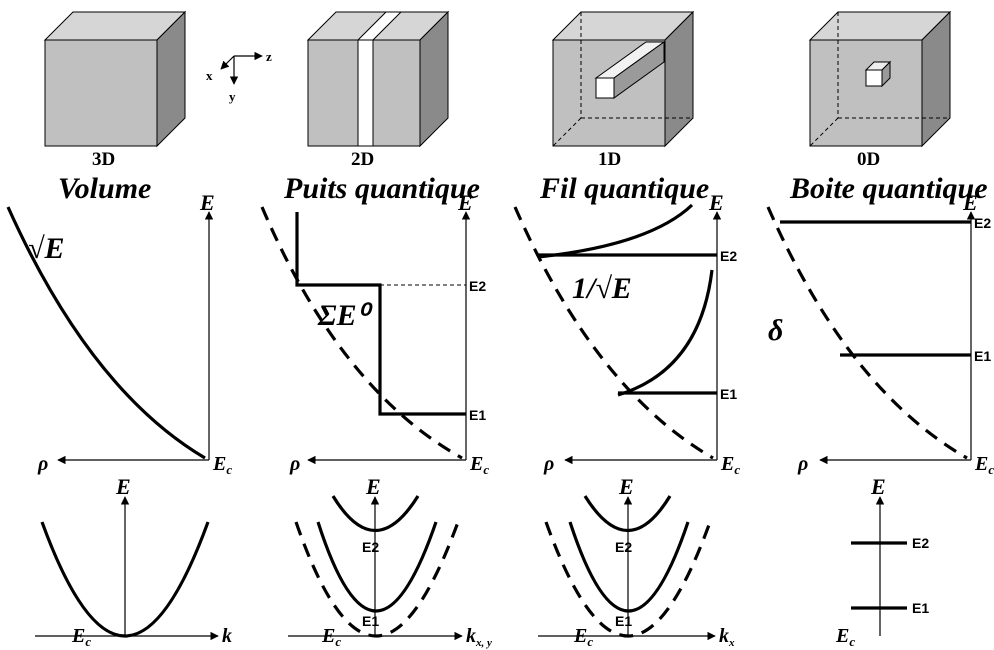  Describe the element at coordinates (775, 330) in the screenshot. I see `dos-label-delta: δ` at that location.